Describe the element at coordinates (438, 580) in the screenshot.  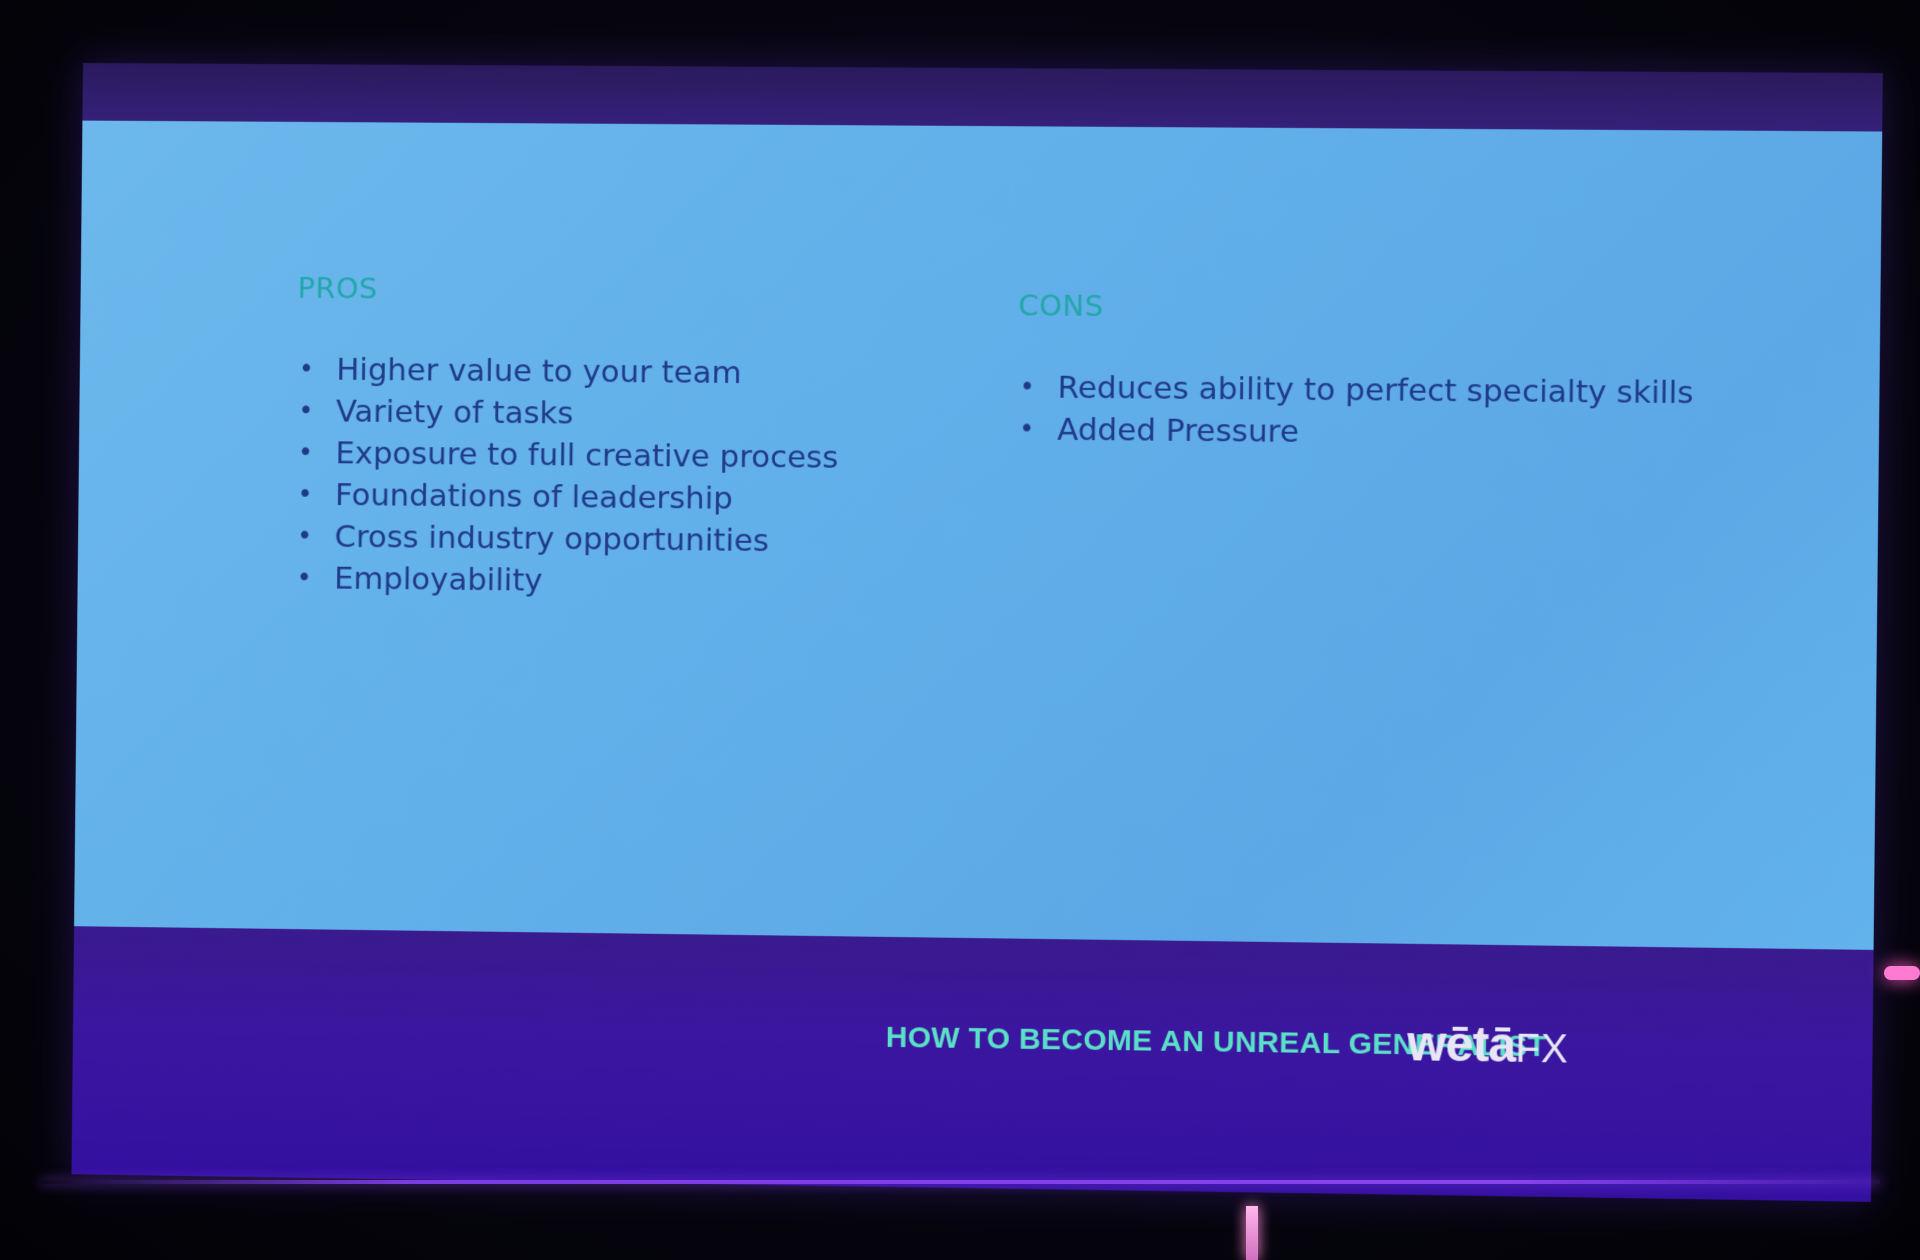
I see `pros-item-text: Employability` at that location.